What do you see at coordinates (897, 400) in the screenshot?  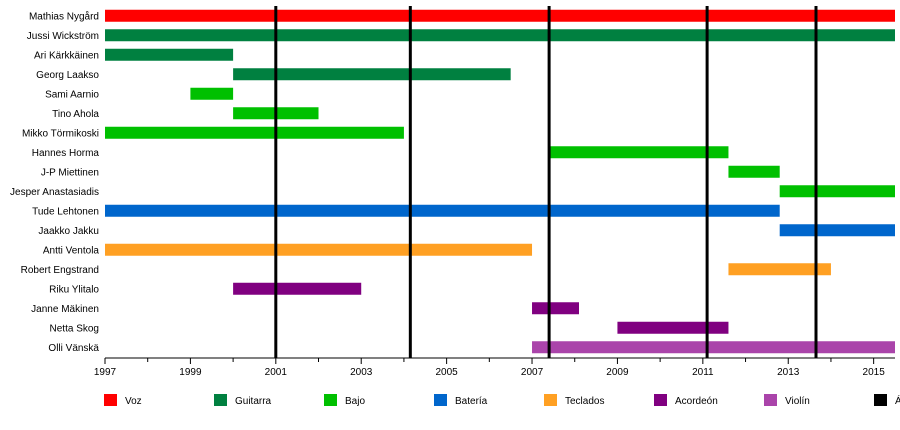 I see `legend-label: Álbumes de estudio` at bounding box center [897, 400].